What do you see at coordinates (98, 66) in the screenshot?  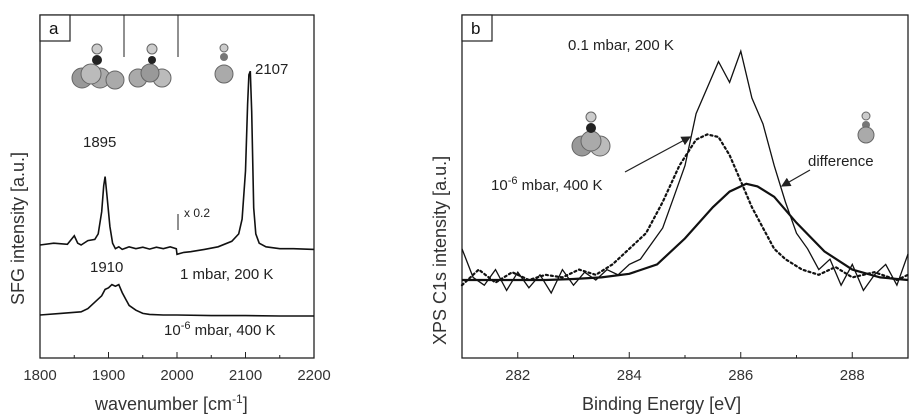 I see `co-bridge-site-icon` at bounding box center [98, 66].